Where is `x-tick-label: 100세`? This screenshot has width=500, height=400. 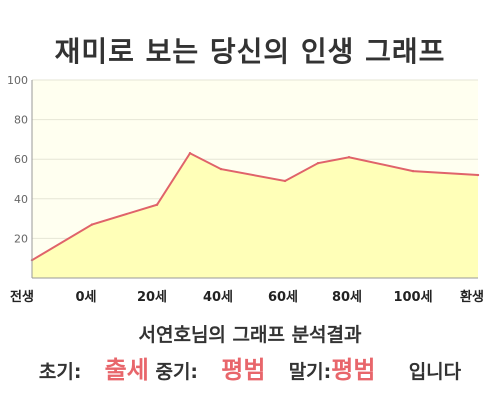
x-tick-label: 100세 is located at coordinates (412, 297).